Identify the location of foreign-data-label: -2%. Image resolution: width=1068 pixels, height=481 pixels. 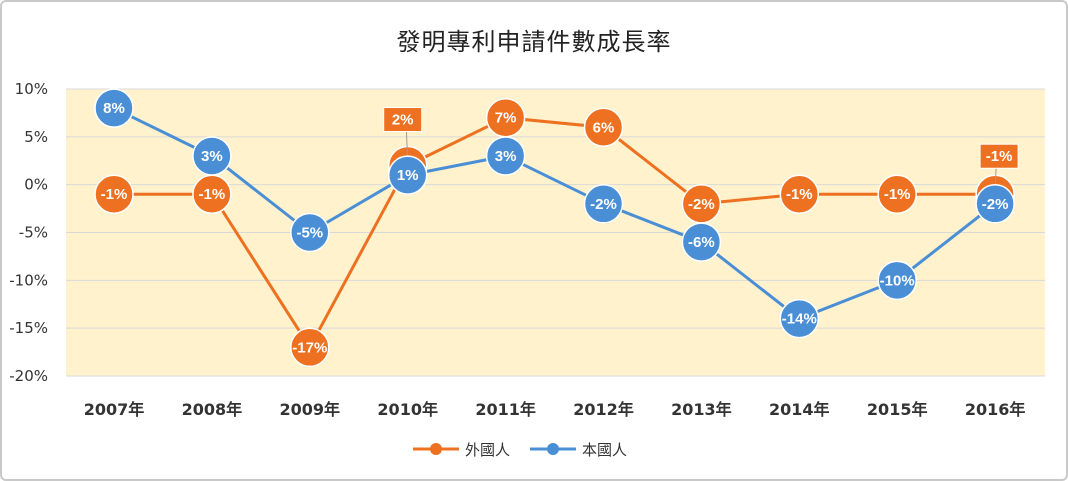
(701, 204).